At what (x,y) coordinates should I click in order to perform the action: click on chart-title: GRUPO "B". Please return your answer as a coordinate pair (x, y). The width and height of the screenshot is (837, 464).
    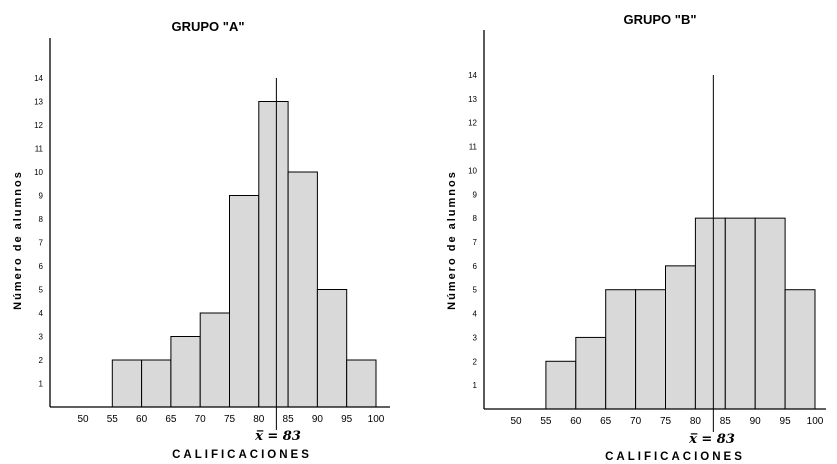
    Looking at the image, I should click on (660, 19).